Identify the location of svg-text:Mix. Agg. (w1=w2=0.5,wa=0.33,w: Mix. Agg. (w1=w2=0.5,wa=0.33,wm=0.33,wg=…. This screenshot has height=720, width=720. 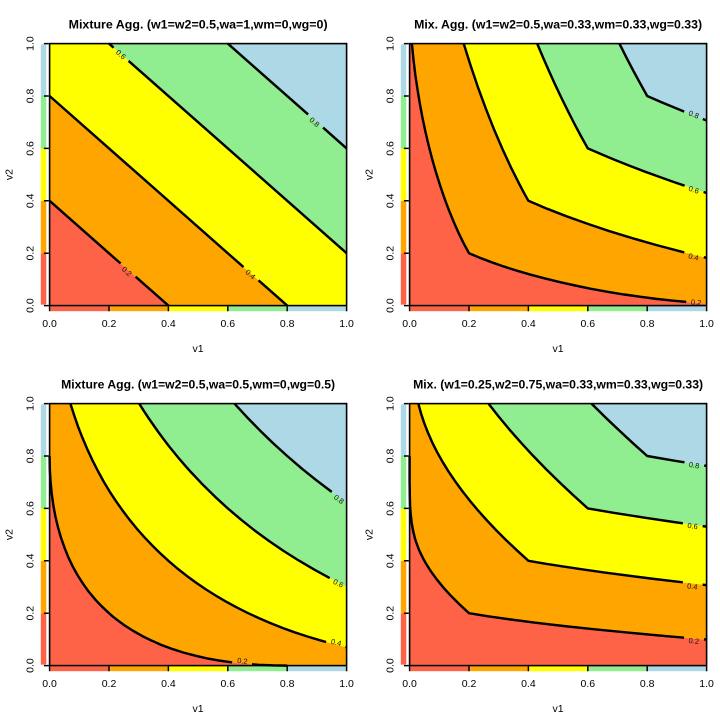
(558, 25).